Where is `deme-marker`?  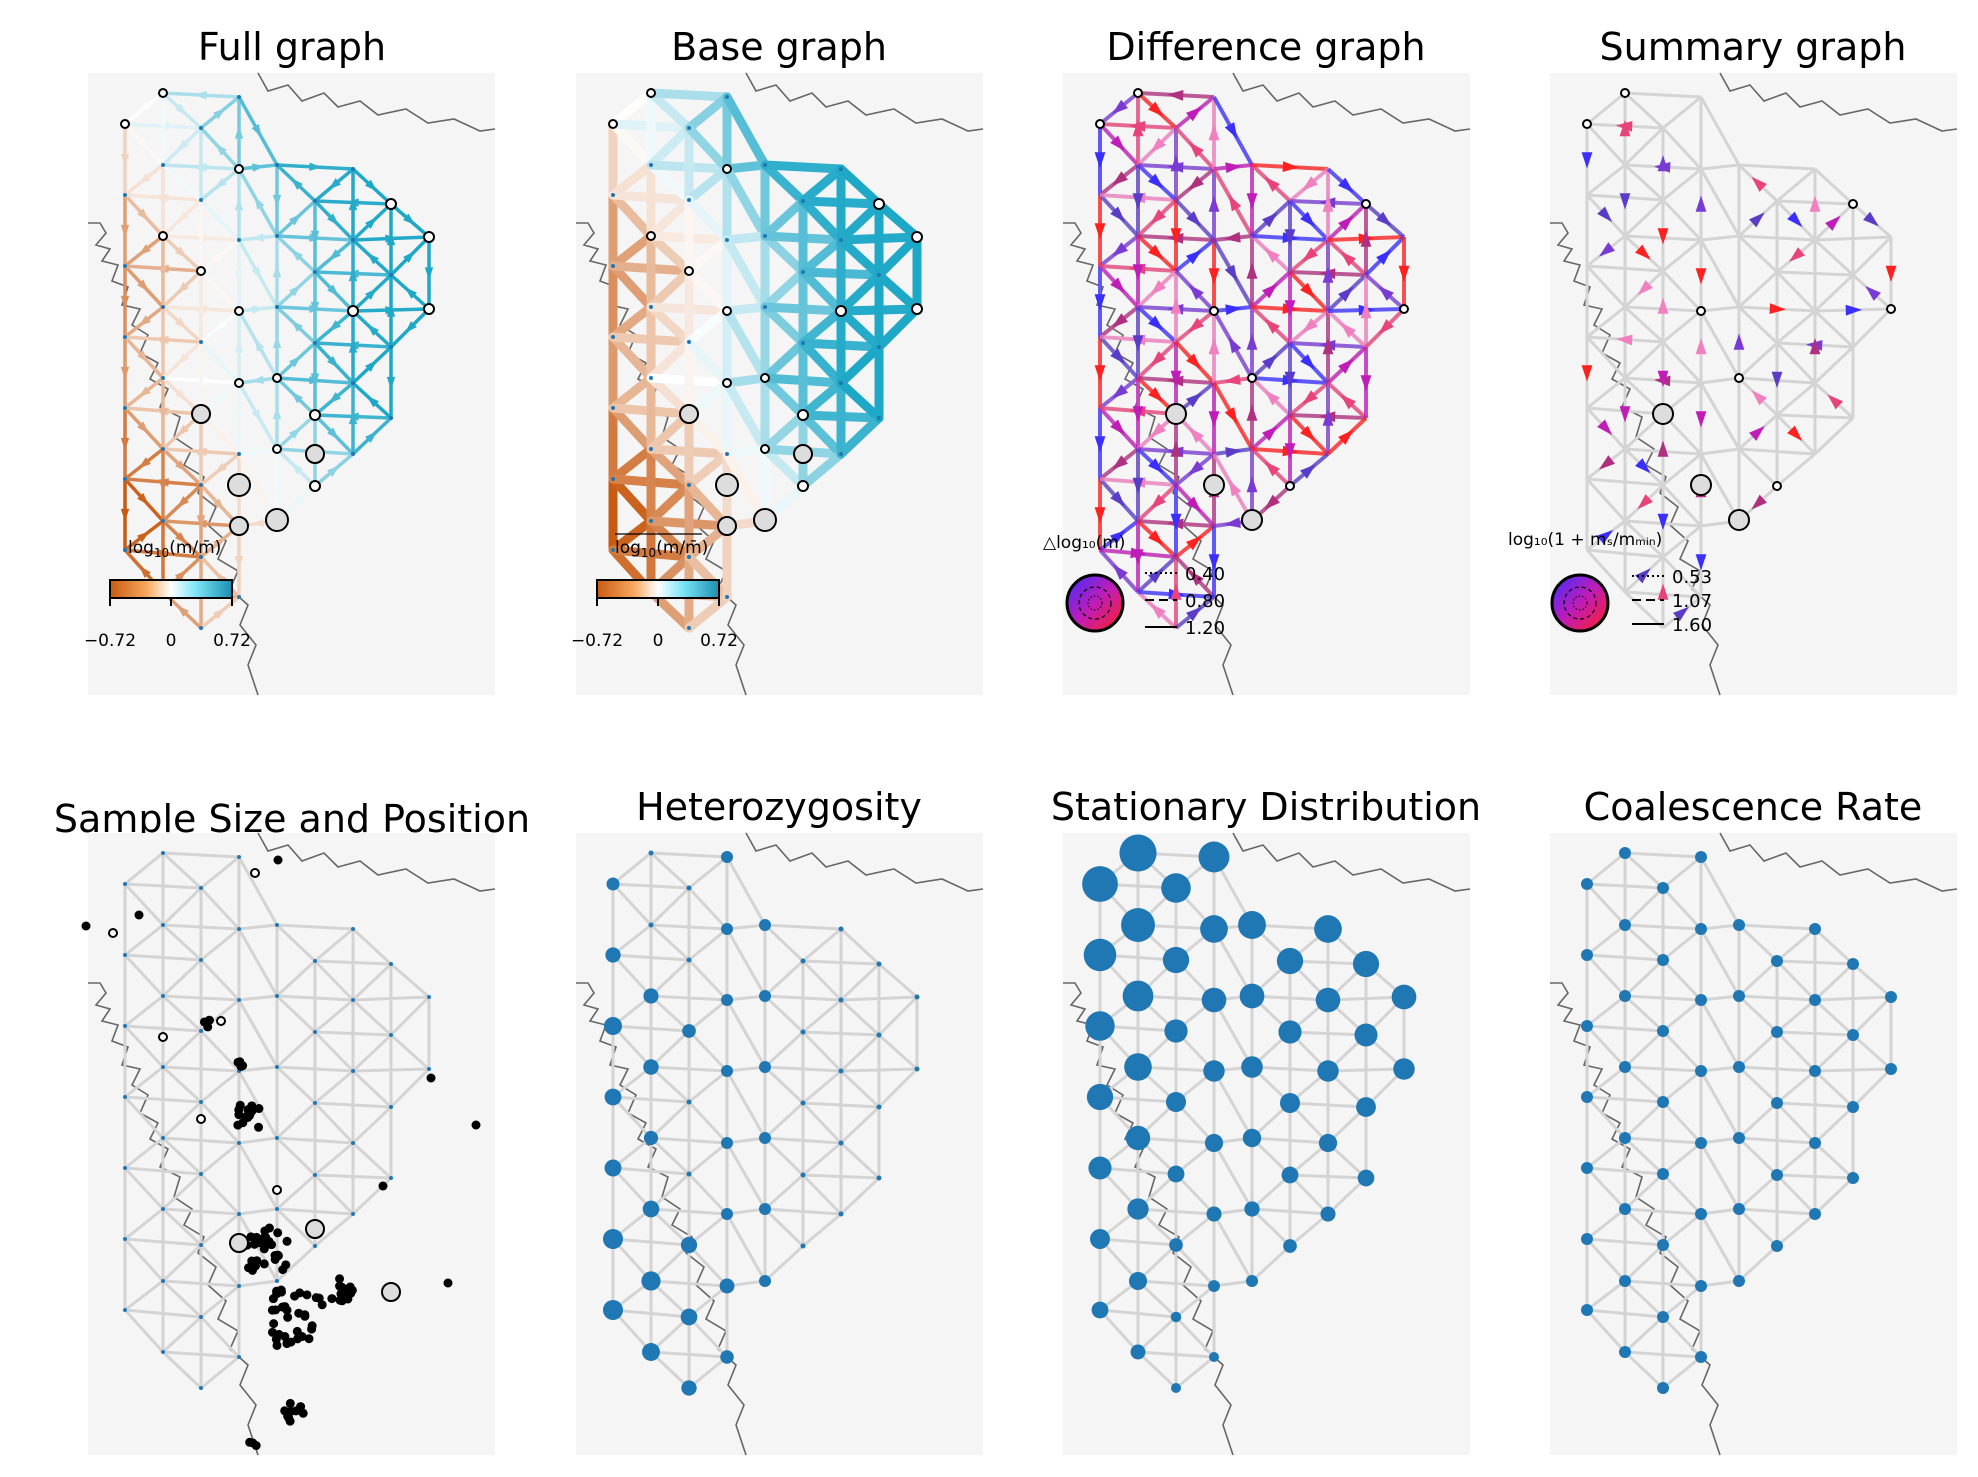
deme-marker is located at coordinates (163, 1037).